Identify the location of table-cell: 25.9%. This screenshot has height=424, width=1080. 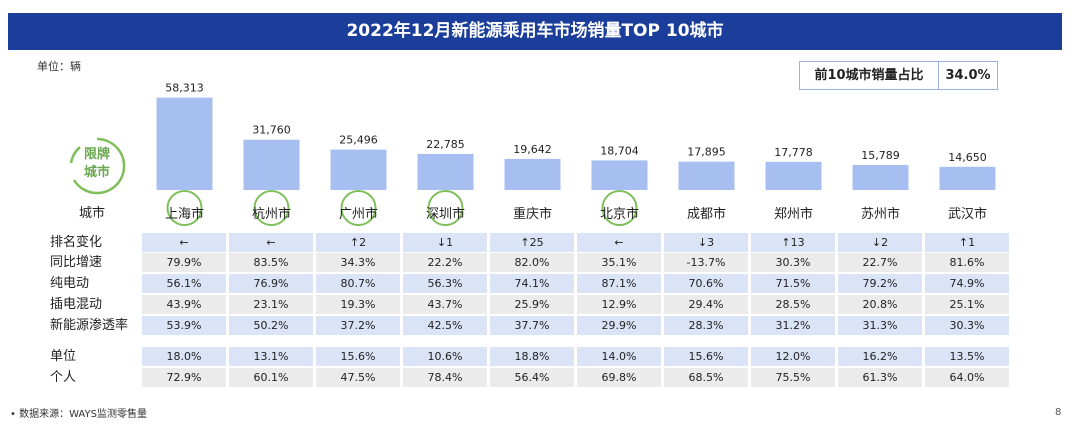
(532, 304).